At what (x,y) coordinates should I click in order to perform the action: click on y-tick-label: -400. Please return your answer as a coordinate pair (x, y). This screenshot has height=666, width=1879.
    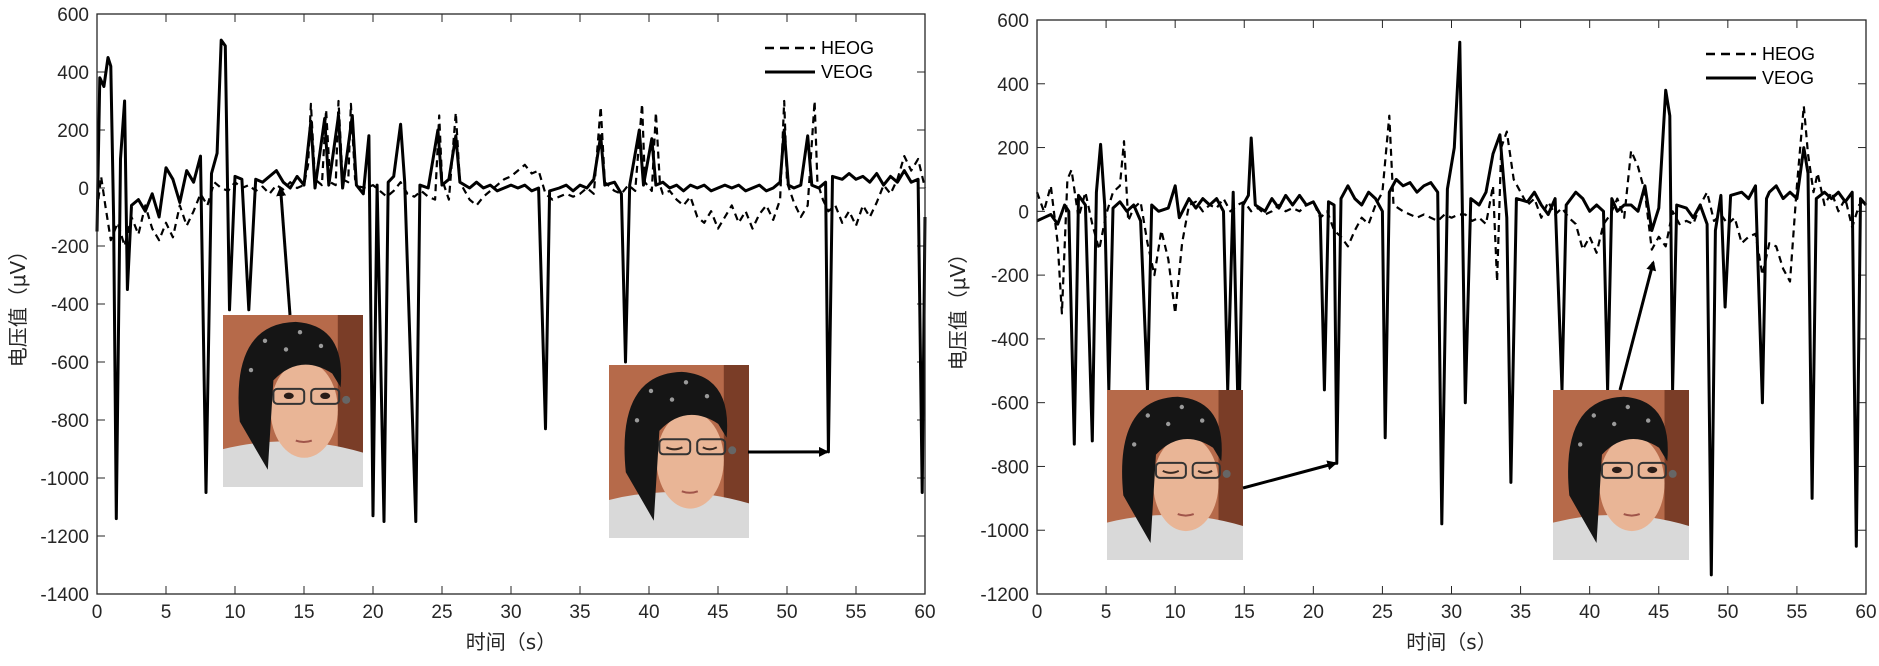
    Looking at the image, I should click on (70, 305).